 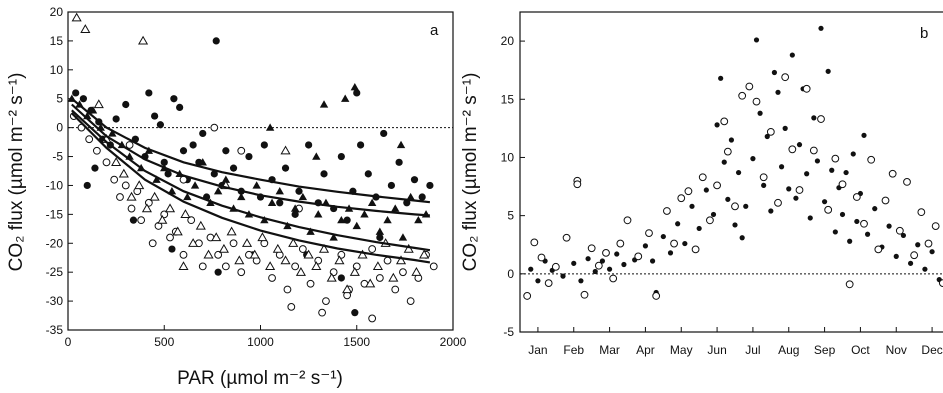 What do you see at coordinates (537, 350) in the screenshot?
I see `panel-b-x-tick-label: Jan` at bounding box center [537, 350].